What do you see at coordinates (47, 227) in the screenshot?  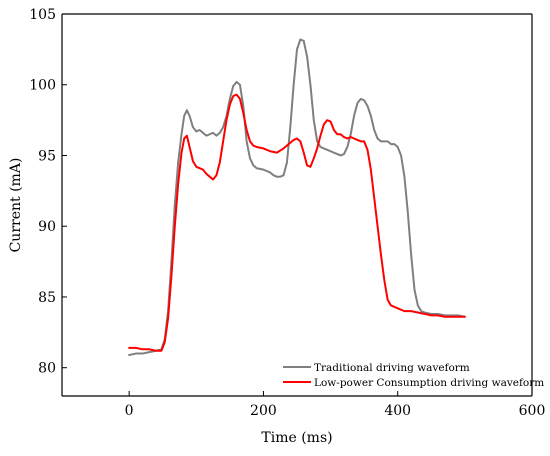 I see `y-tick-label: 90` at bounding box center [47, 227].